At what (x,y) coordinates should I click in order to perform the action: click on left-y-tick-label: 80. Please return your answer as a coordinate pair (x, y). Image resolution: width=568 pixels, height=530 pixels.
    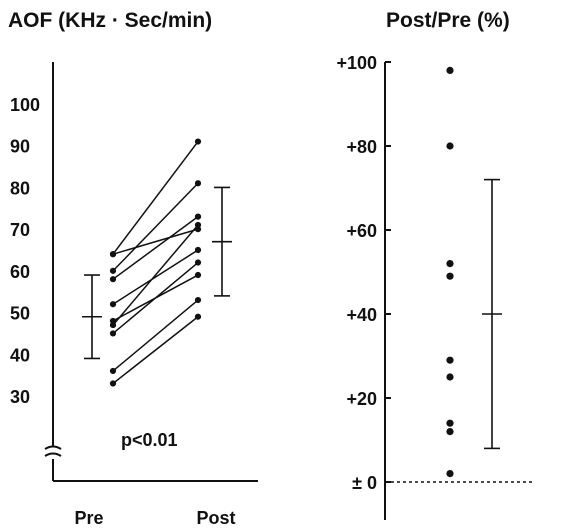
    Looking at the image, I should click on (20, 188).